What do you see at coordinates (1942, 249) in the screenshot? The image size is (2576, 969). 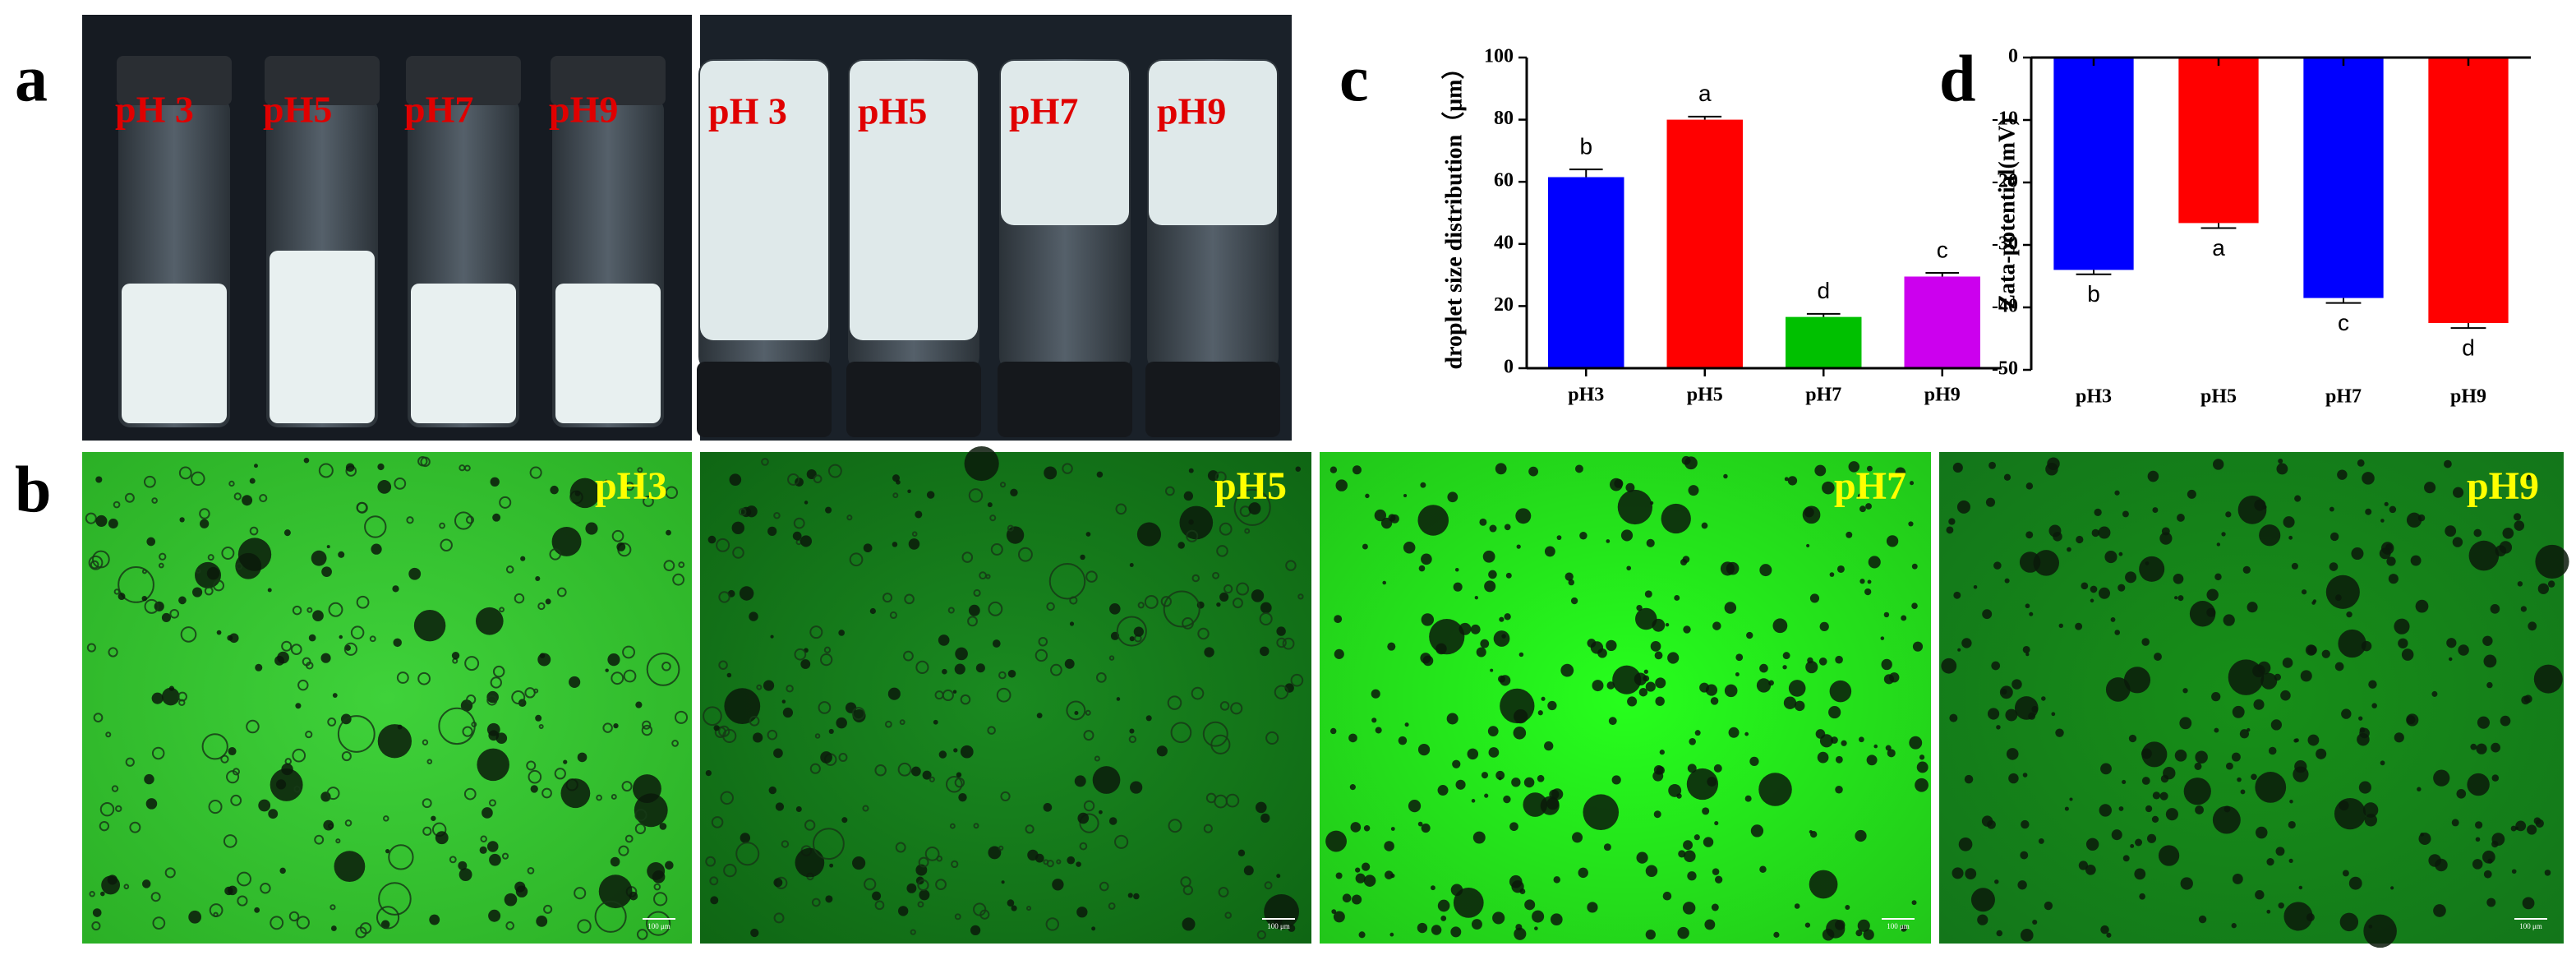 I see `significance-letter: c` at bounding box center [1942, 249].